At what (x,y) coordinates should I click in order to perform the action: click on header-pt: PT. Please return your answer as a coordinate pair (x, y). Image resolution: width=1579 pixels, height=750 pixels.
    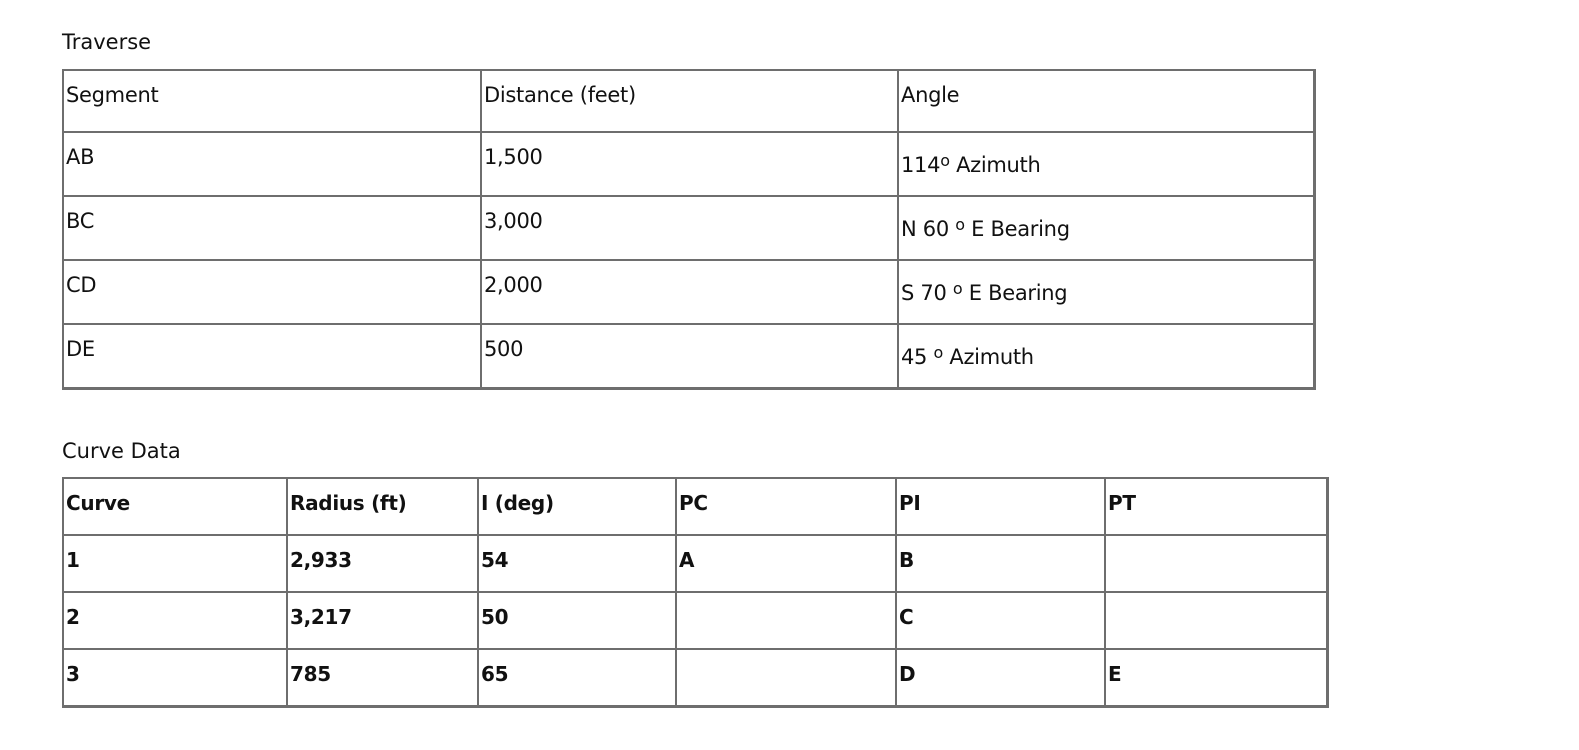
    Looking at the image, I should click on (1216, 507).